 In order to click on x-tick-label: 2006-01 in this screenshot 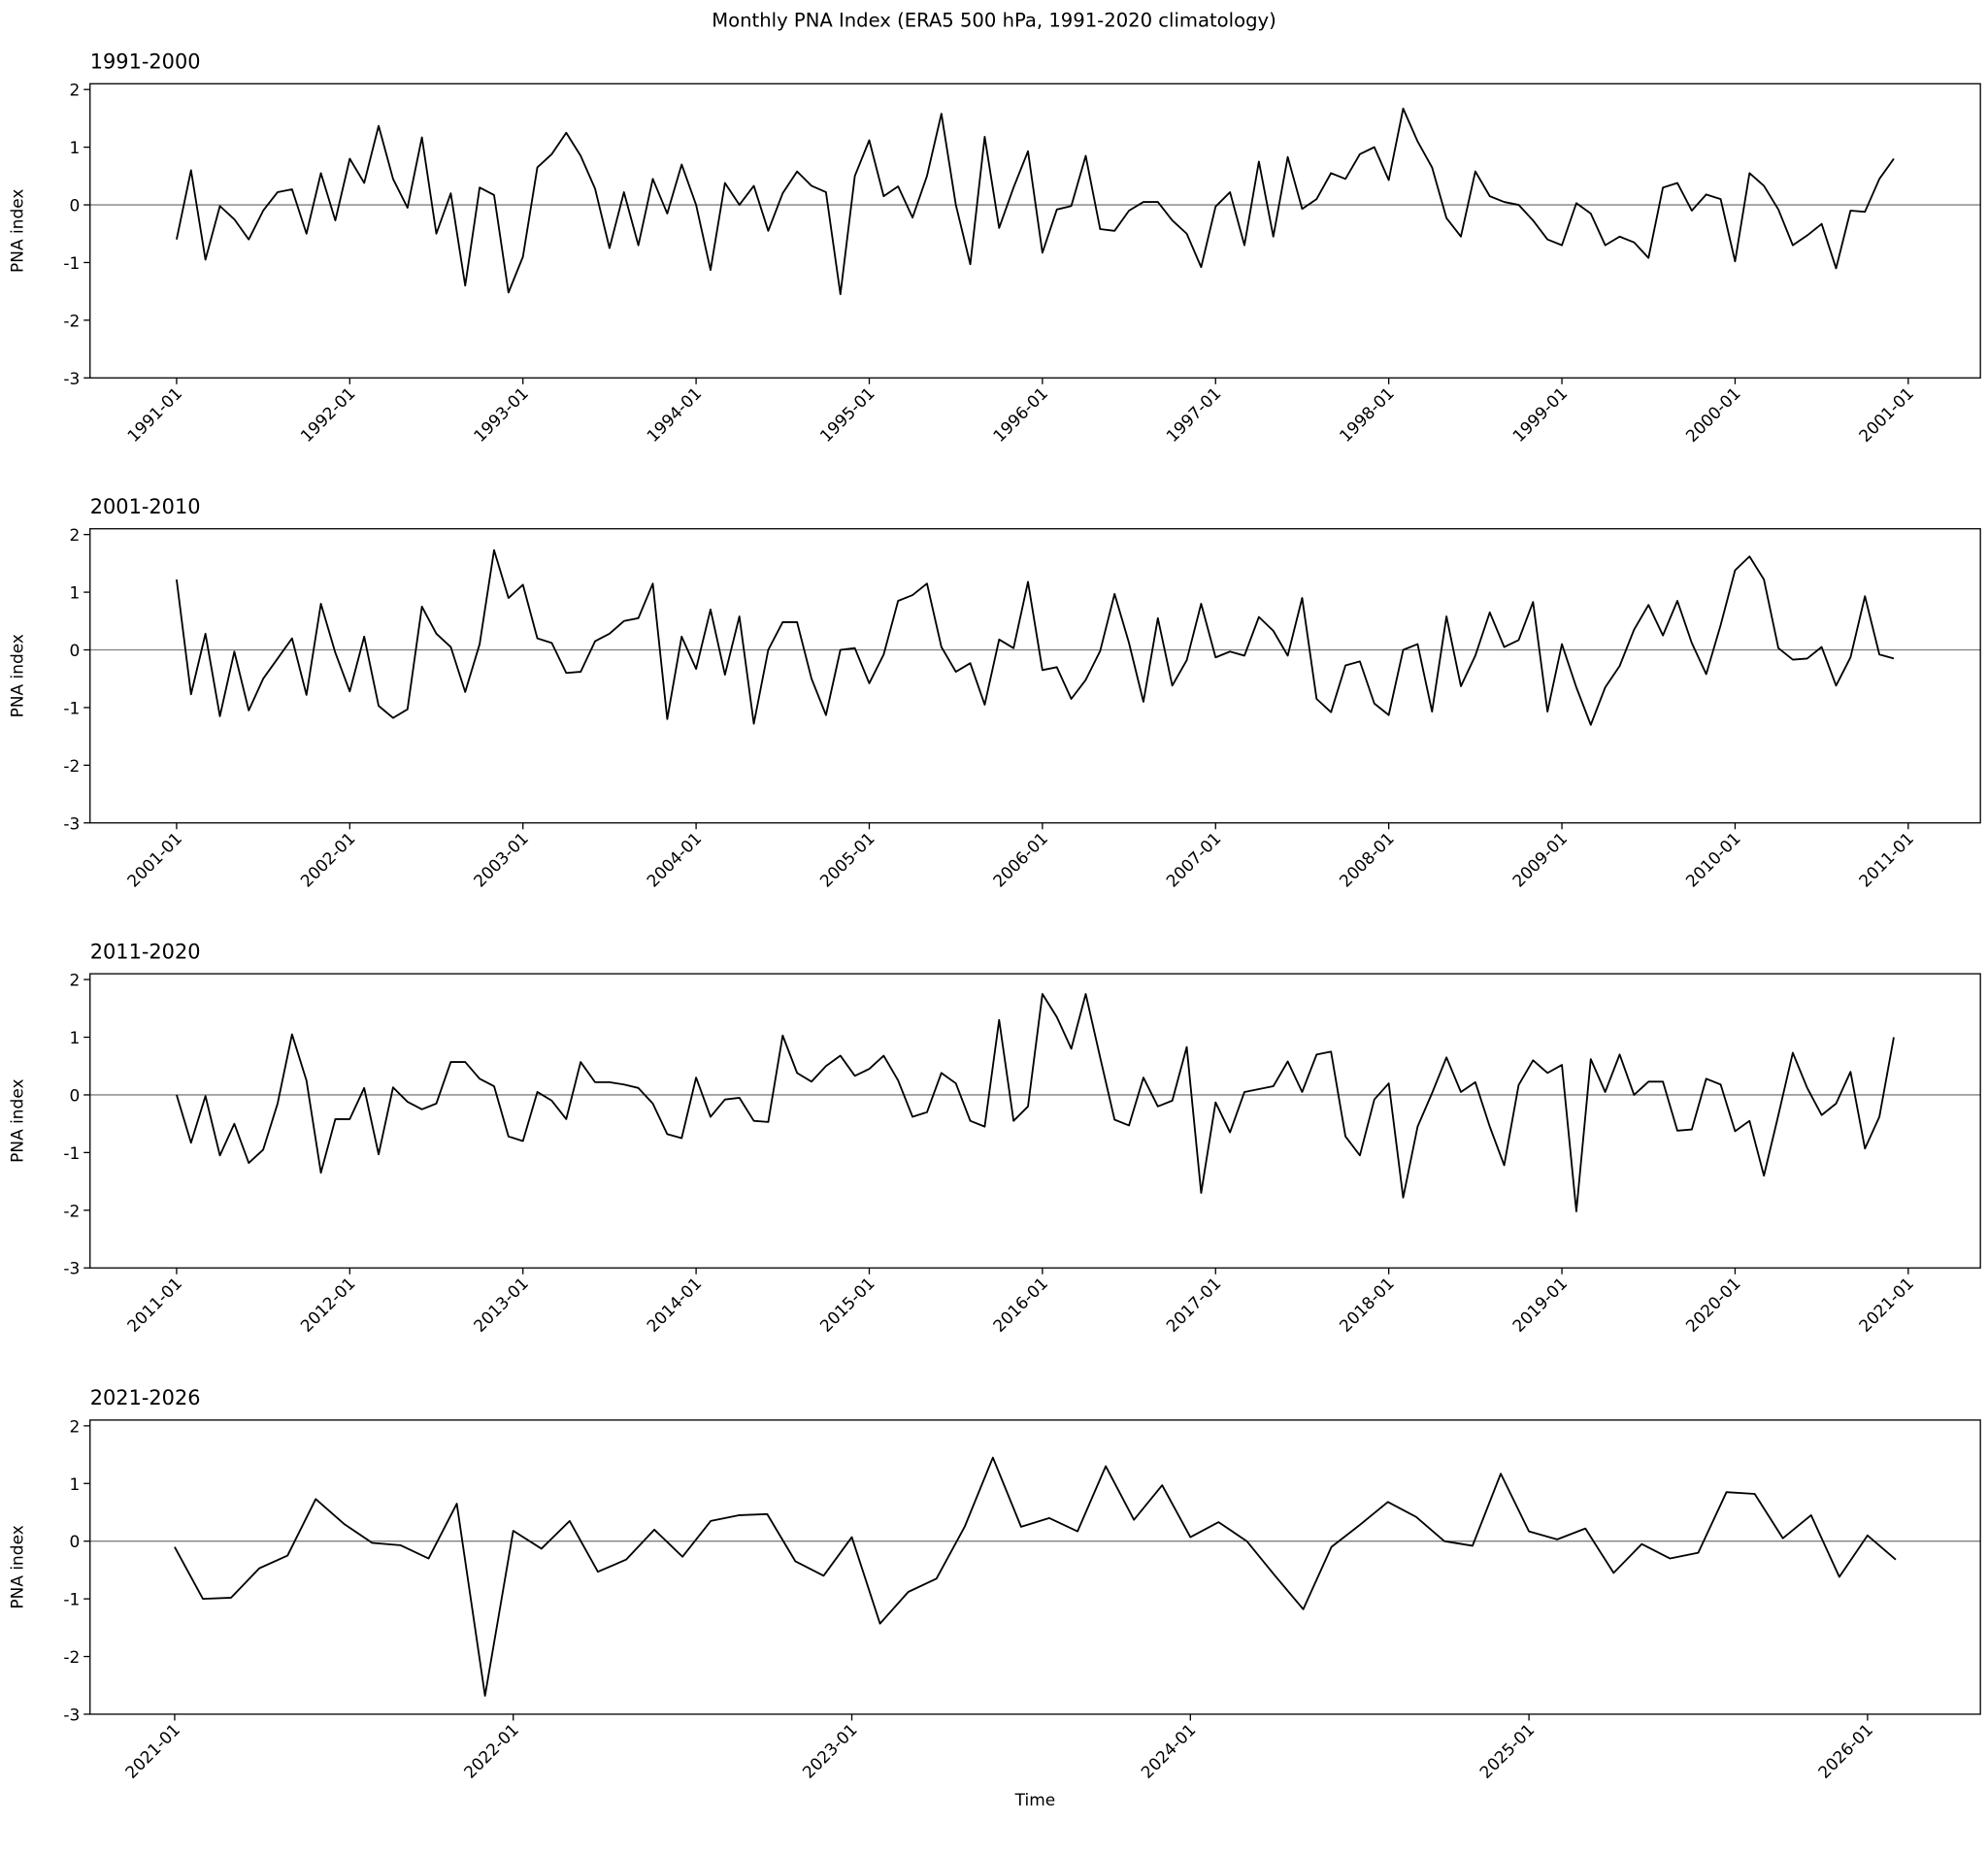, I will do `click(1021, 860)`.